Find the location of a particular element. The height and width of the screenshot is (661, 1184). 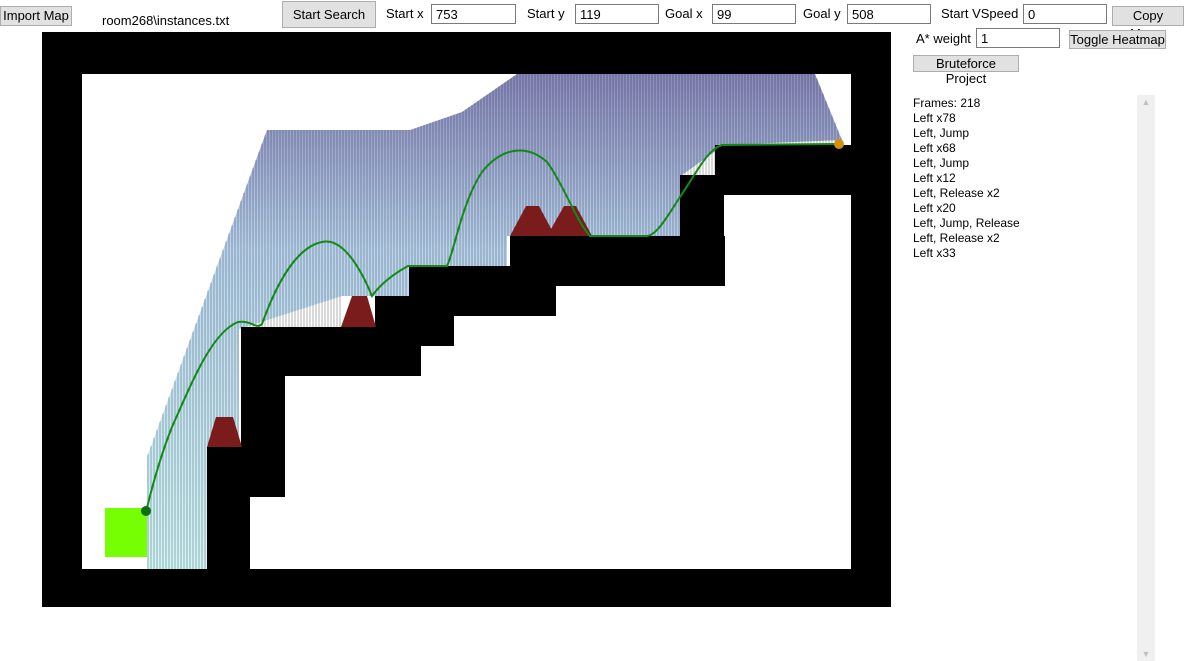

macro-line: Frames: 218 is located at coordinates (947, 103).